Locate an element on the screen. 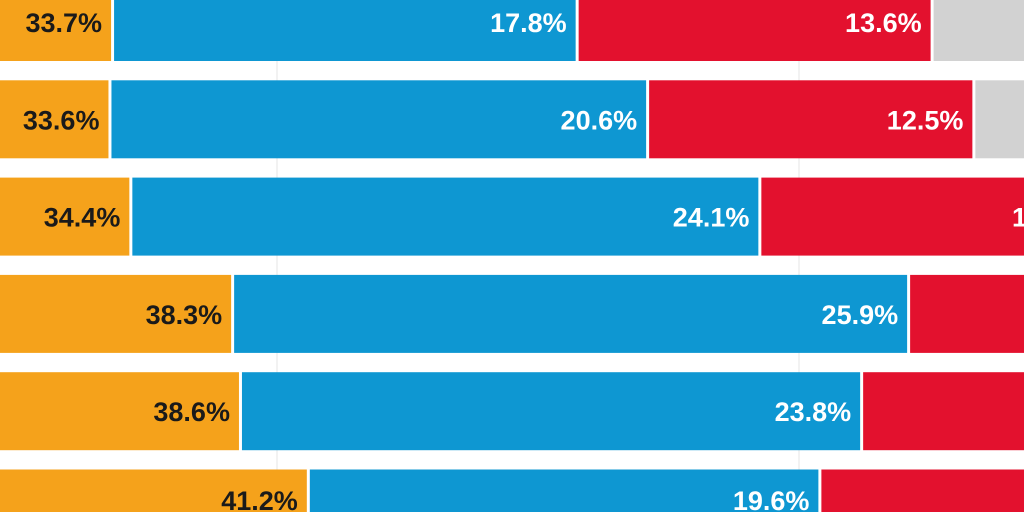 This screenshot has height=512, width=1024. data-label-red-row-2: 12.5% is located at coordinates (925, 120).